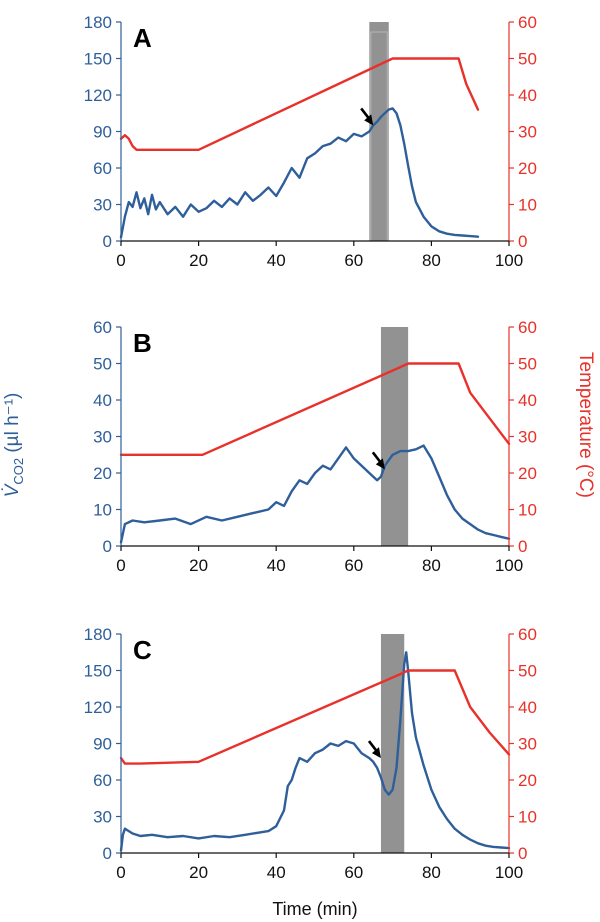  I want to click on left-tick-label: 20, so click(102, 473).